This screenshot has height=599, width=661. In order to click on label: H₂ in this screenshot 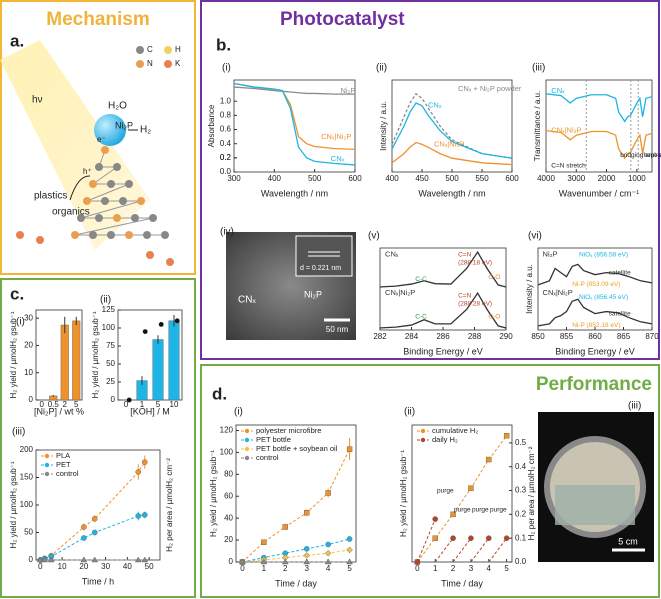, I will do `click(145, 130)`.